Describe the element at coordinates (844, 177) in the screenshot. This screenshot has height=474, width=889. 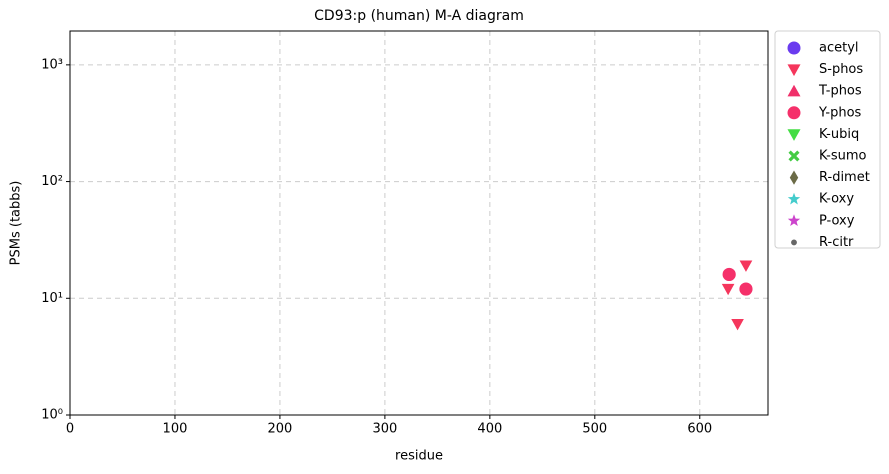
I see `legend-label: R-dimet` at that location.